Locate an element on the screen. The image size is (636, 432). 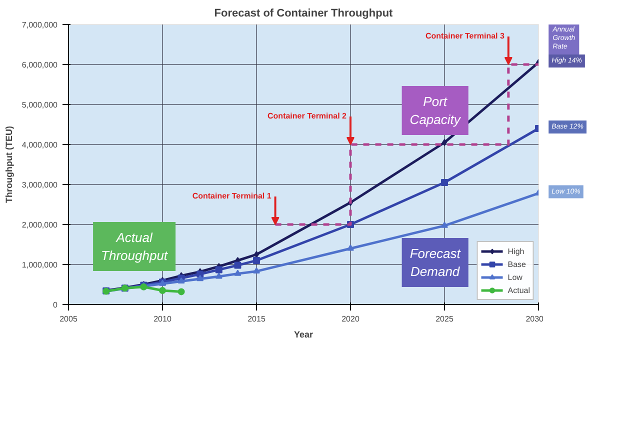
annotation: Actual Throughput is located at coordinates (135, 246).